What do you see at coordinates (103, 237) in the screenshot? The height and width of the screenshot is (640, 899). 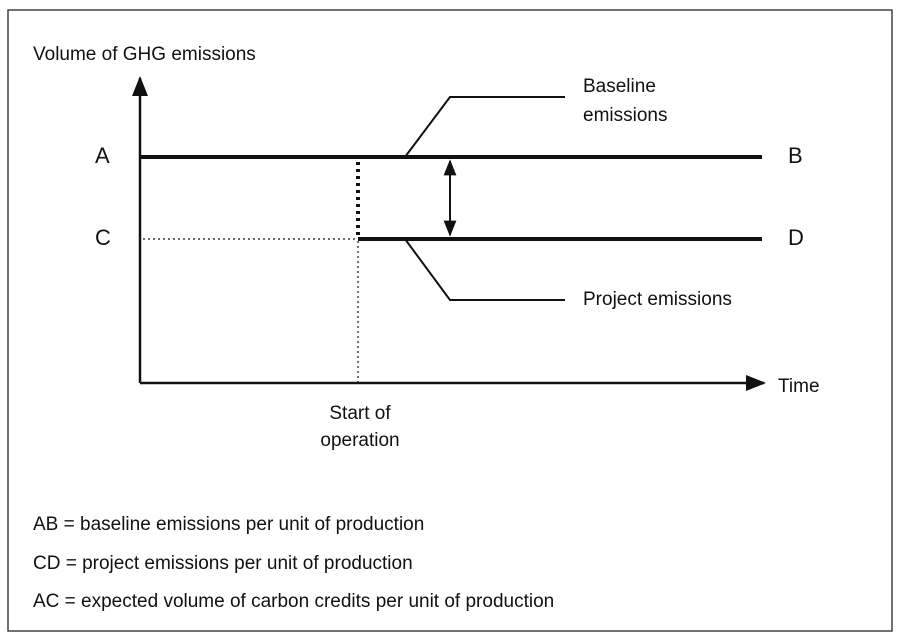 I see `point-label: C` at bounding box center [103, 237].